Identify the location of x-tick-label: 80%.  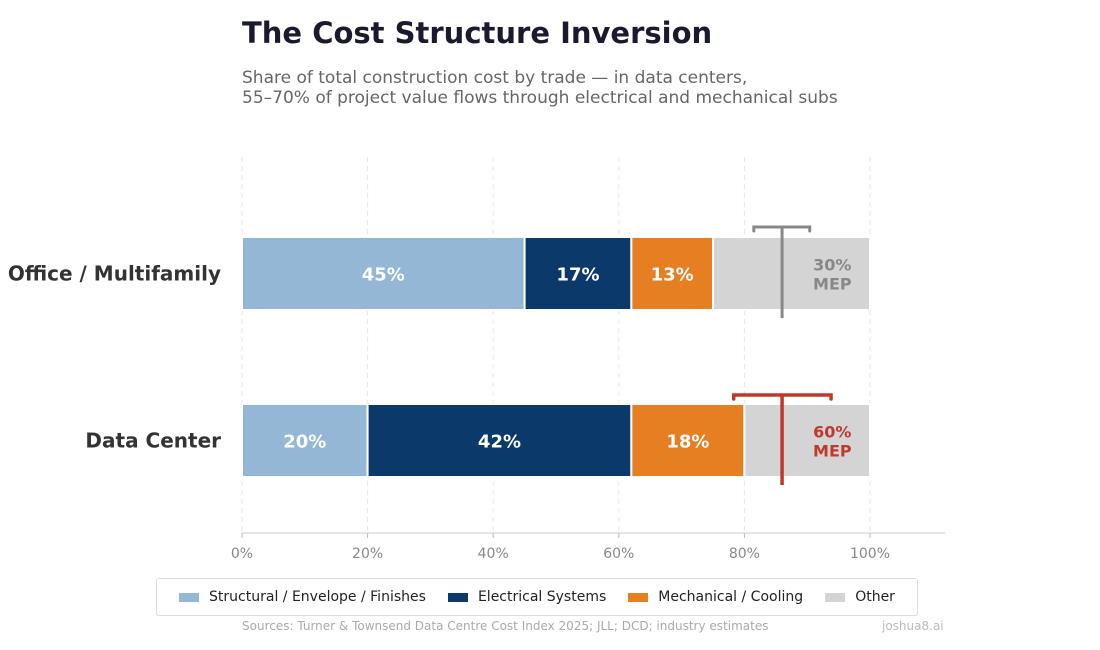
(744, 554).